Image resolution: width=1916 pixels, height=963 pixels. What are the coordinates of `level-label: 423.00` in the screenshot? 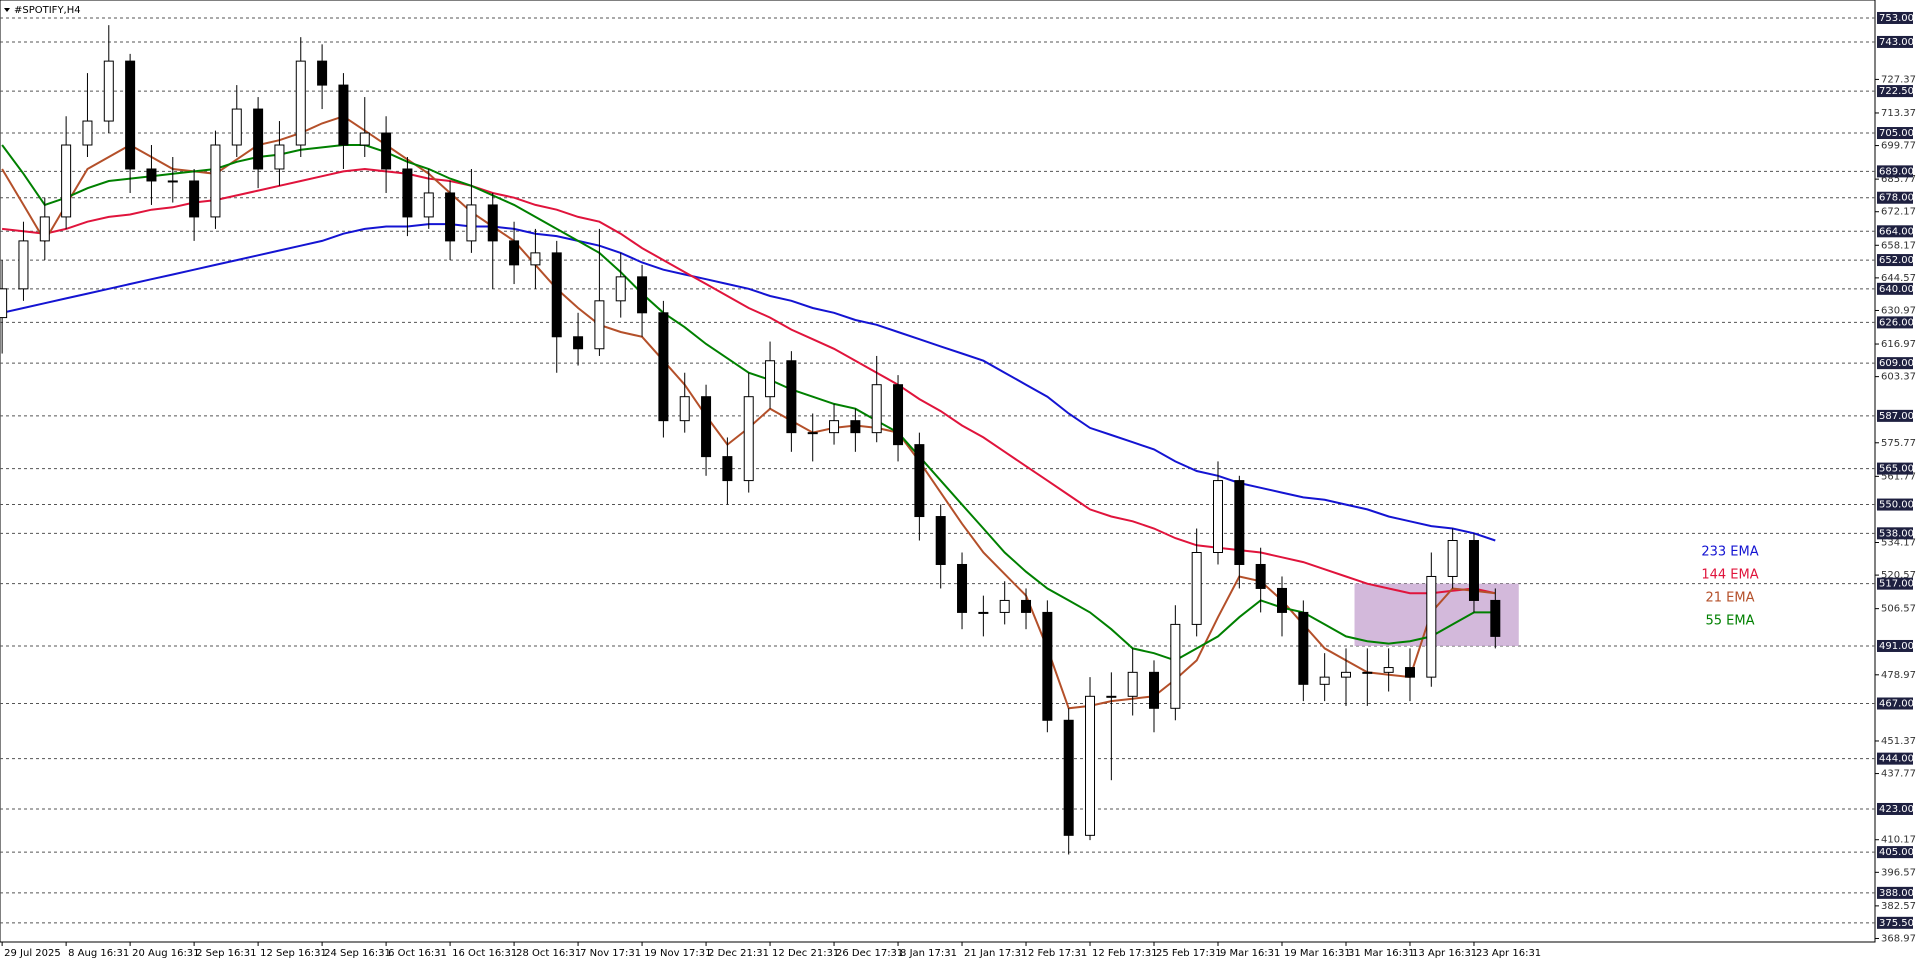 It's located at (1896, 809).